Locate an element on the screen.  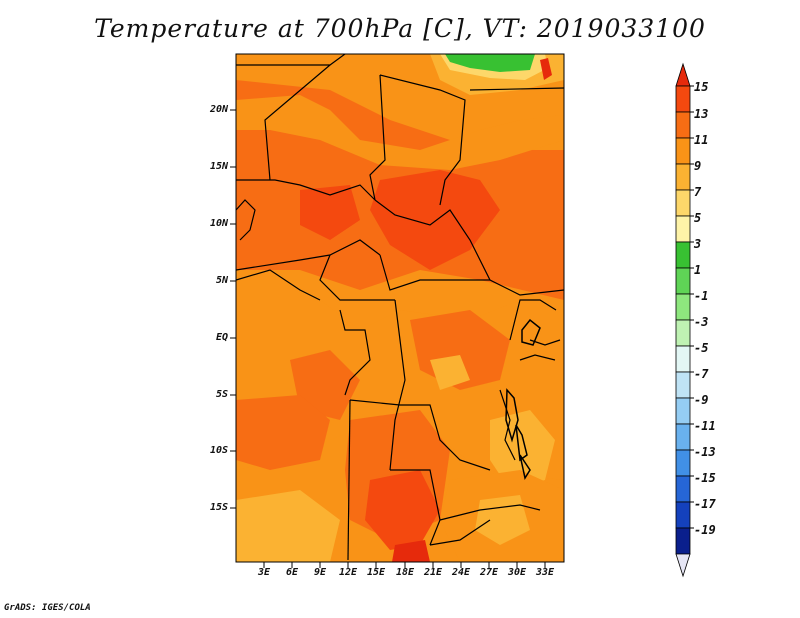
colorbar-label: 11 is located at coordinates (701, 140).